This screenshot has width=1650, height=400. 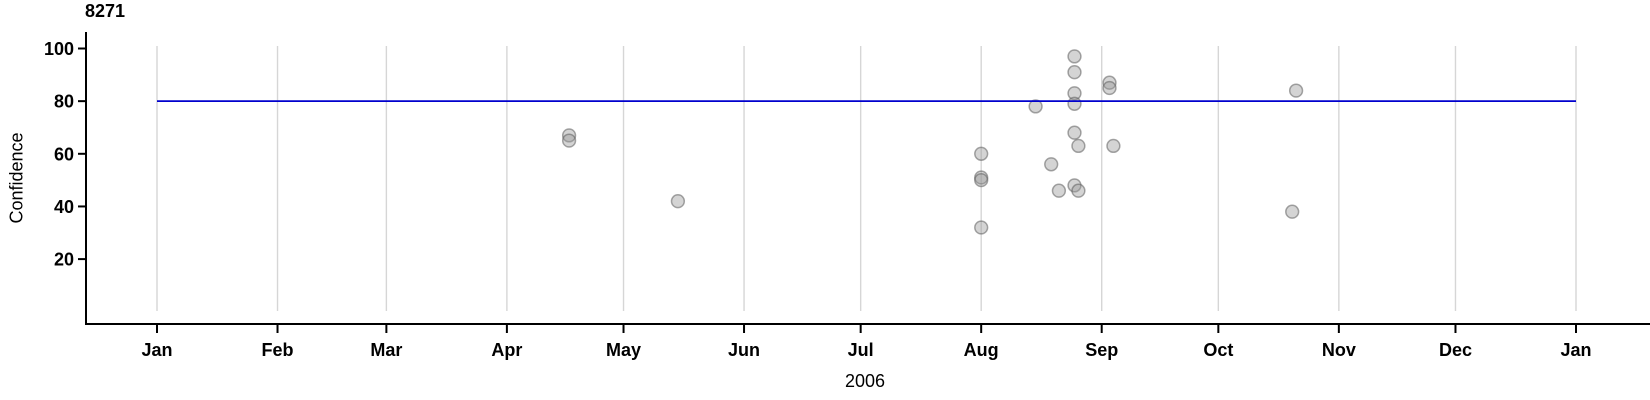 I want to click on x-tick-label: Nov, so click(x=1339, y=350).